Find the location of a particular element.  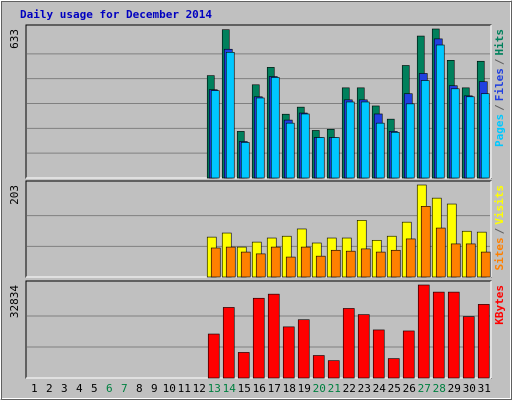

x-tick-label: 6 is located at coordinates (109, 388).